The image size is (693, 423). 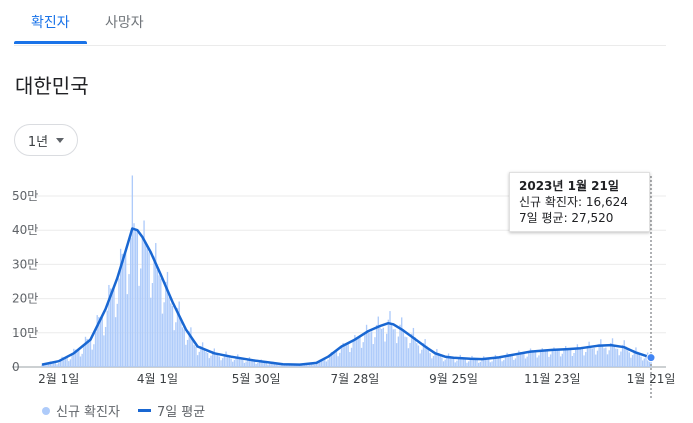 I want to click on tab-cases: 확진자, so click(x=50, y=23).